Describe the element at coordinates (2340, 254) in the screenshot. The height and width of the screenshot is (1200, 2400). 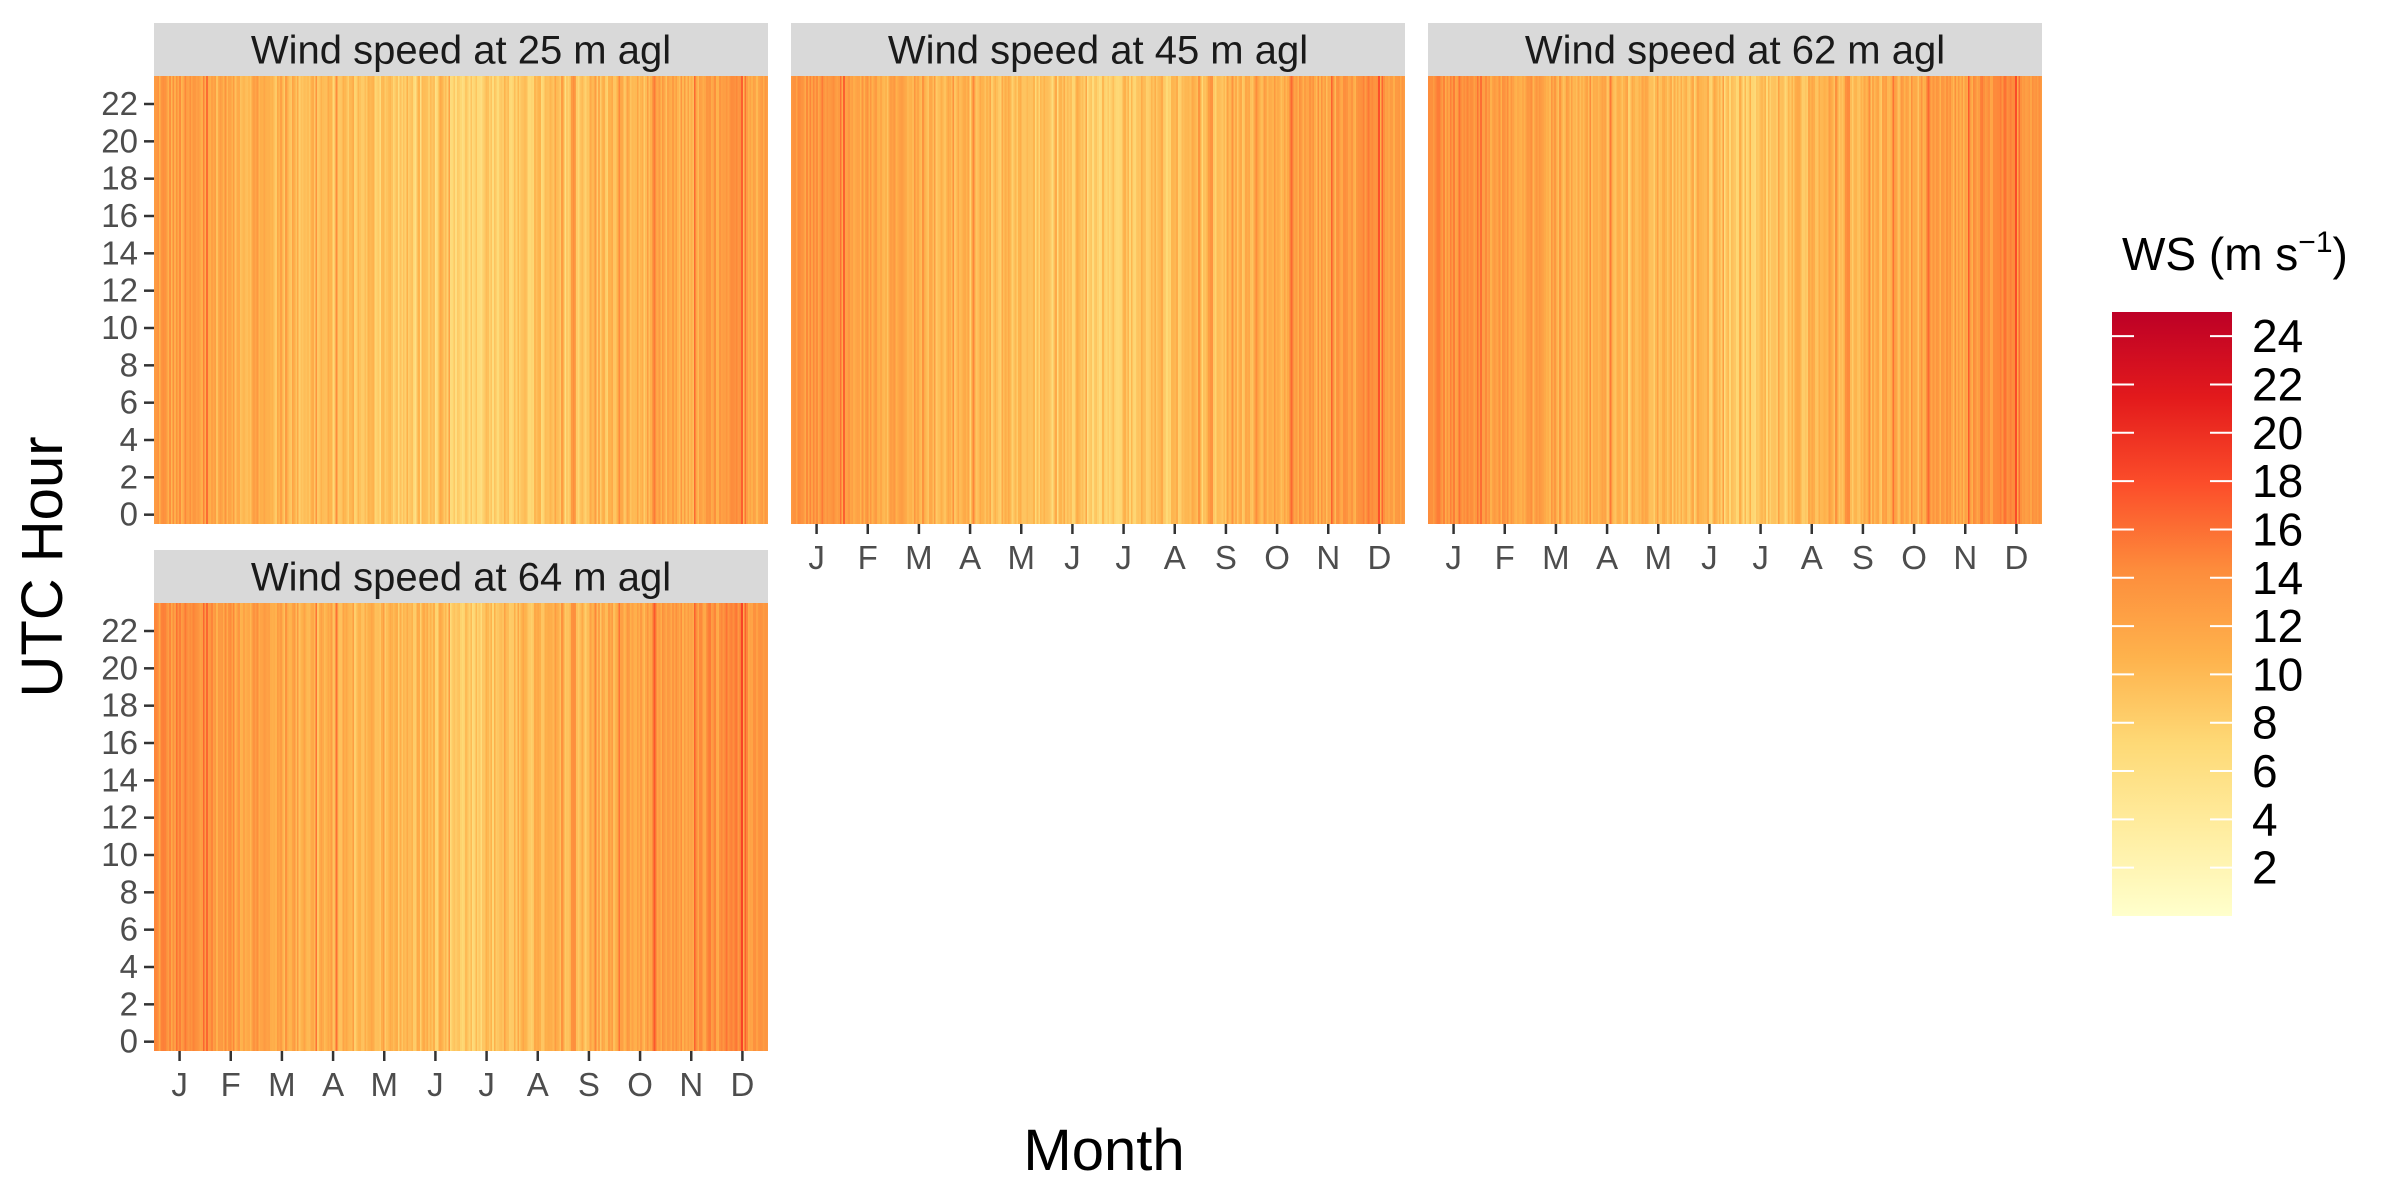
I see `legend-title-close: )` at that location.